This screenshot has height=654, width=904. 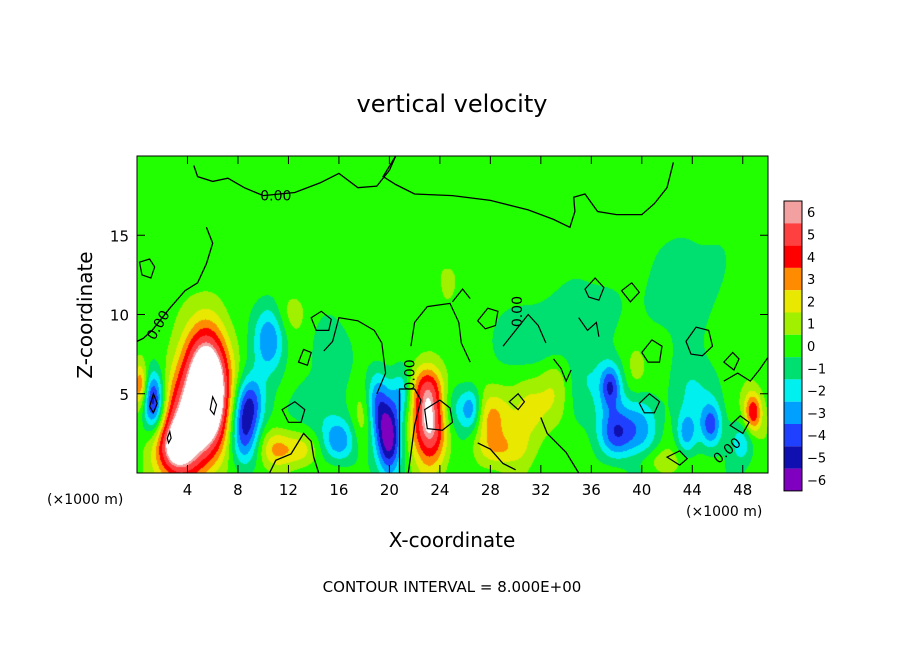 I want to click on colorbar-label: −2, so click(x=816, y=392).